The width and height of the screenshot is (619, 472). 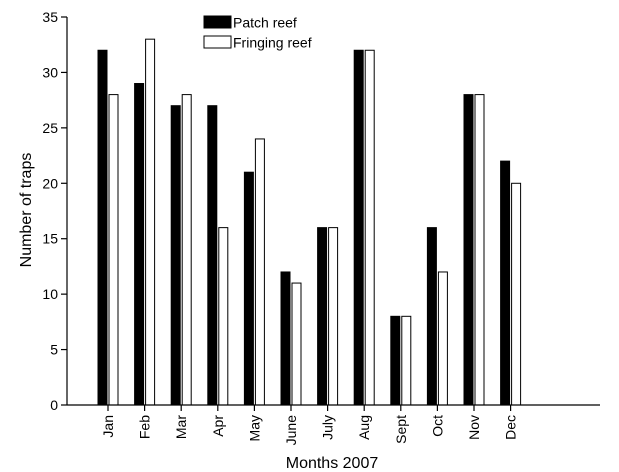 What do you see at coordinates (358, 227) in the screenshot?
I see `bar-patch-aug` at bounding box center [358, 227].